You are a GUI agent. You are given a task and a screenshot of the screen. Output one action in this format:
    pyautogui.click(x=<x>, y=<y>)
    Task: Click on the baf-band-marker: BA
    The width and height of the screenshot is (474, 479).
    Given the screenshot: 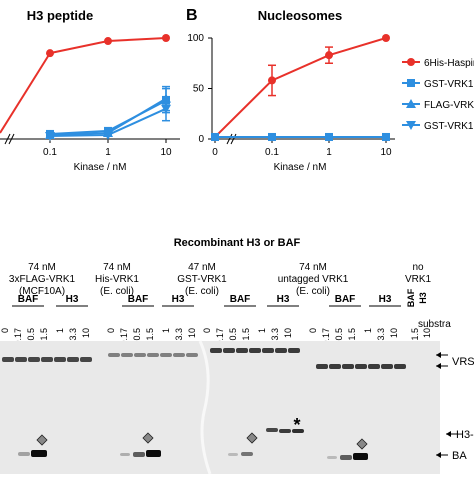 What is the action you would take?
    pyautogui.click(x=451, y=456)
    